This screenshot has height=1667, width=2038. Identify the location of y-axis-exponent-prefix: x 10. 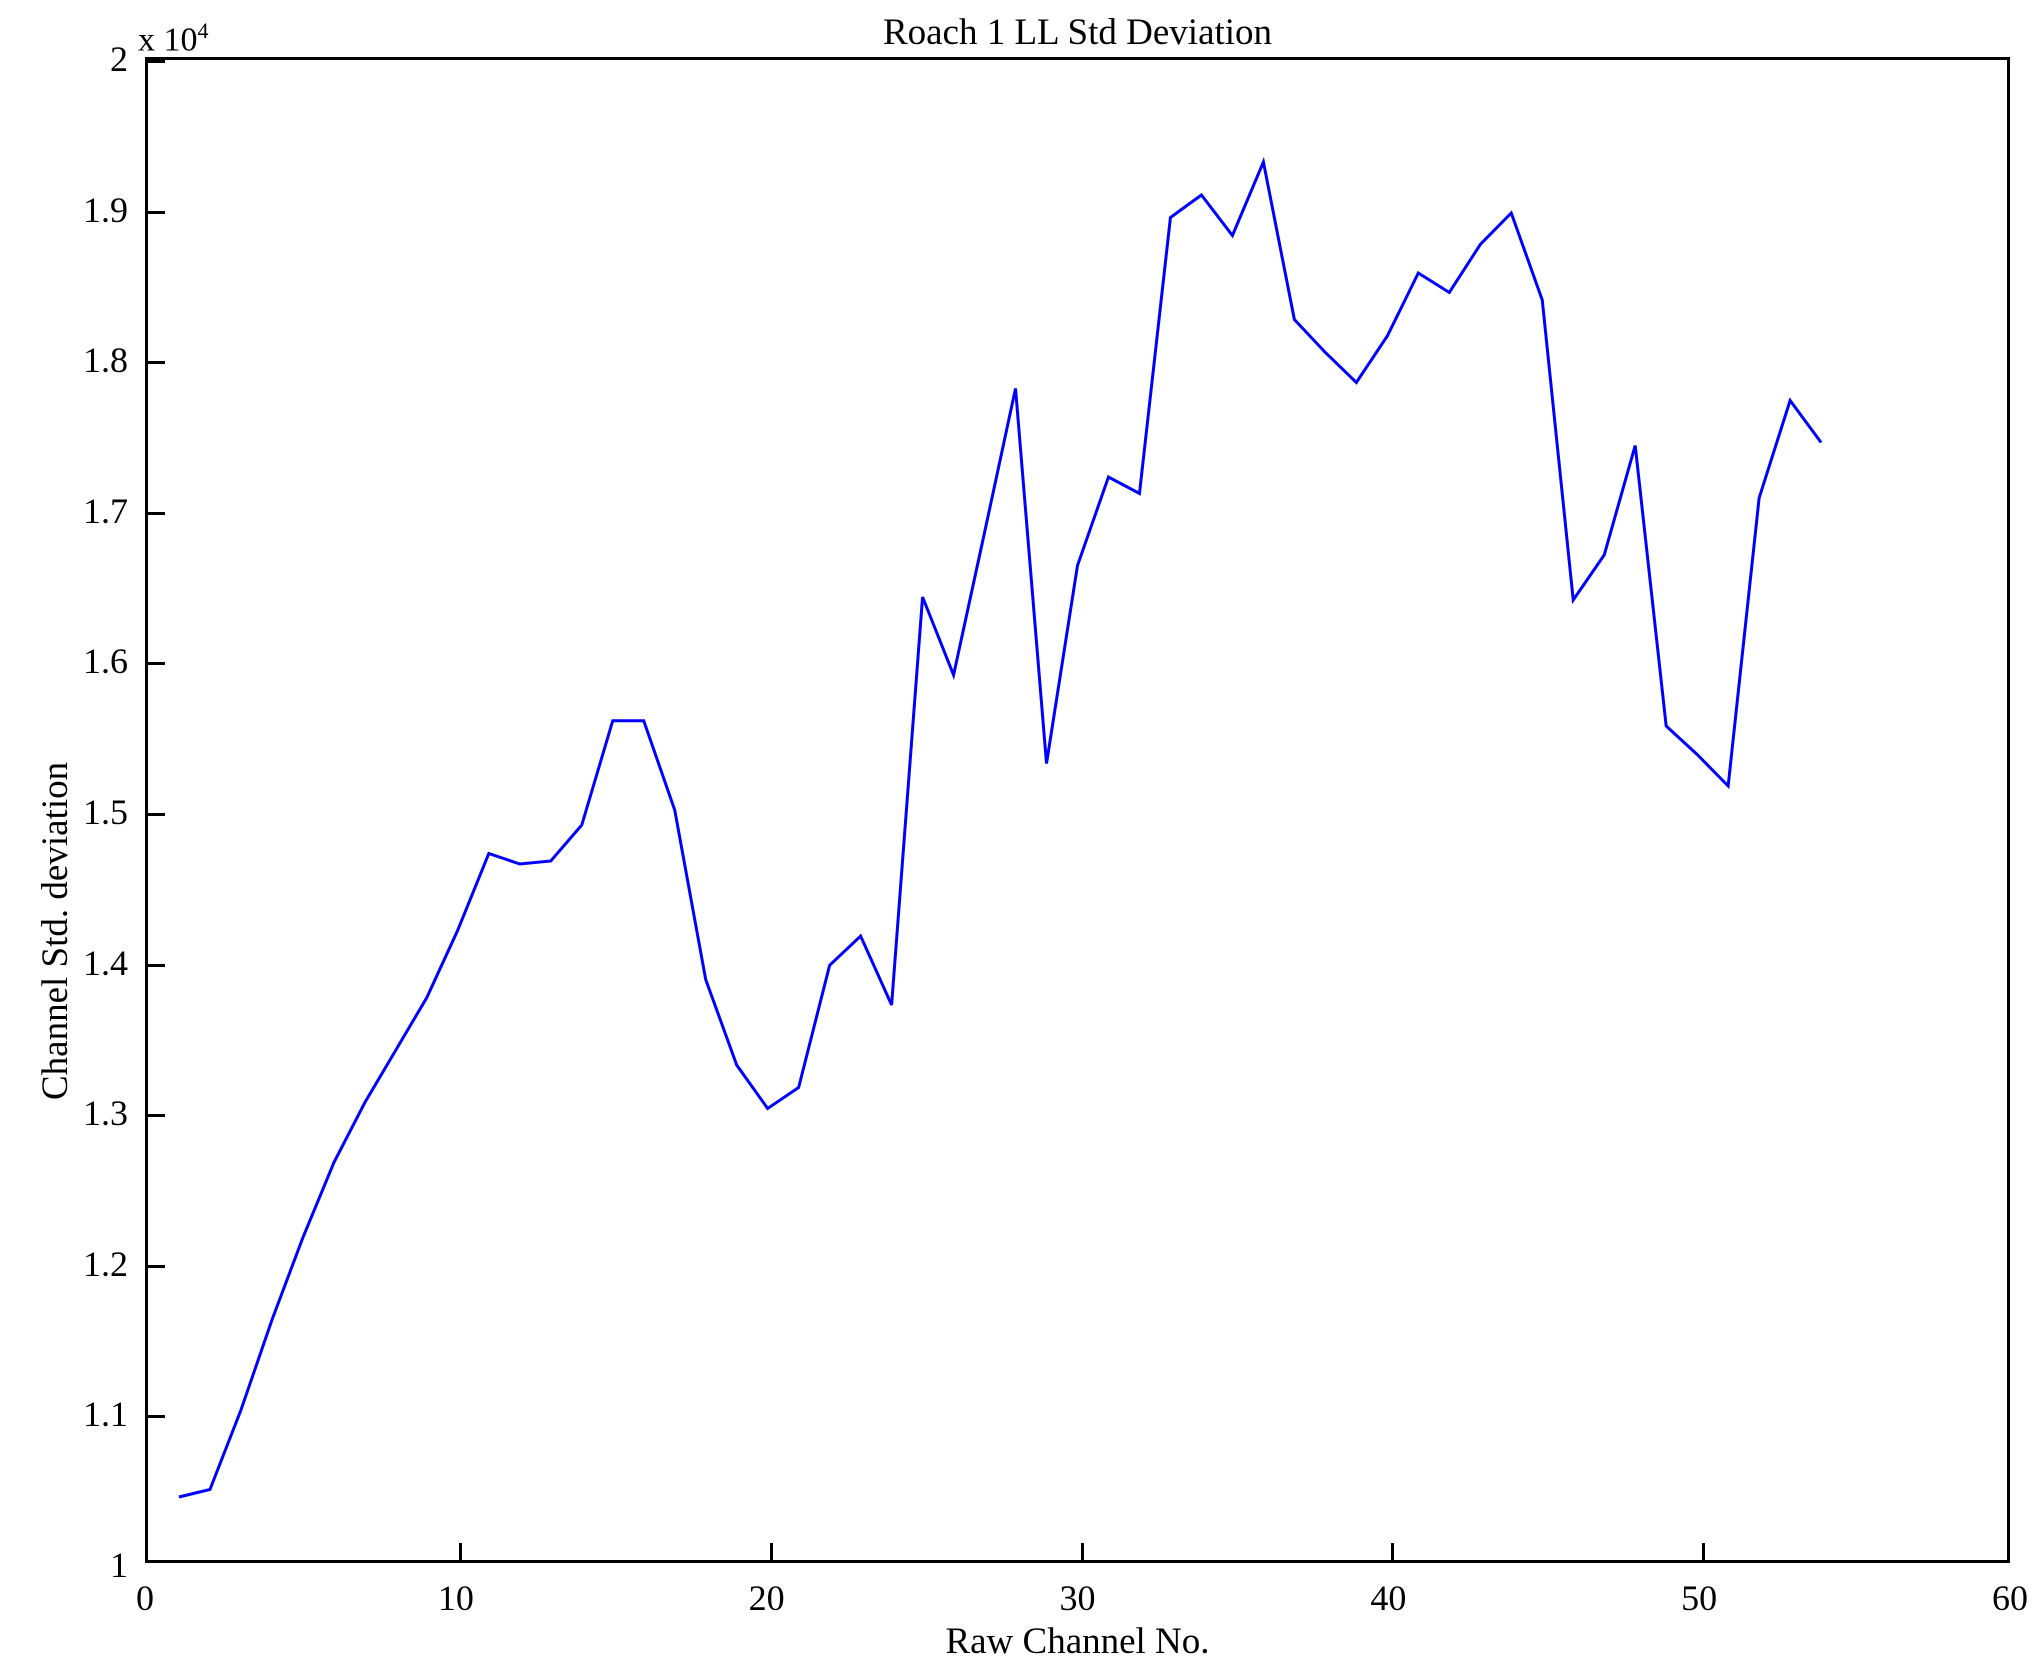
(168, 40).